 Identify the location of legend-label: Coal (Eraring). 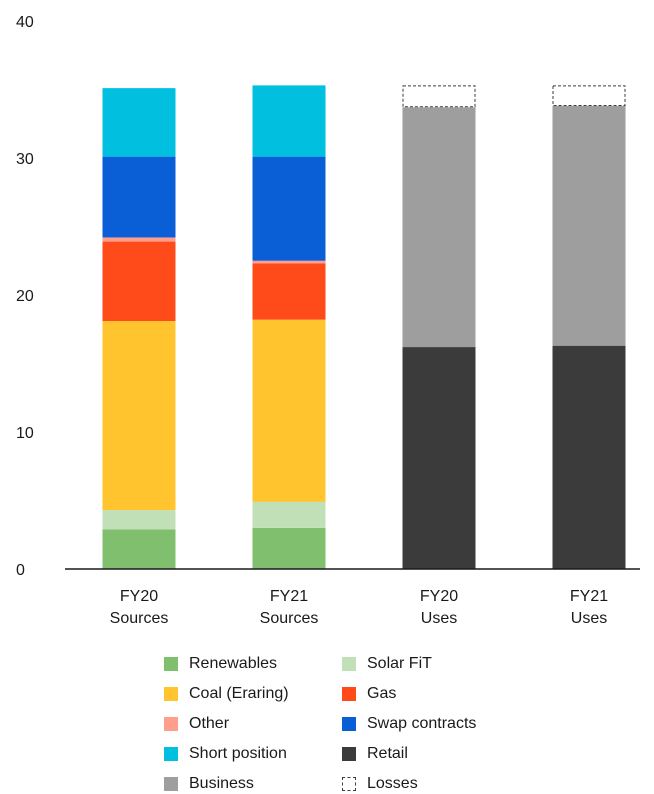
(239, 693).